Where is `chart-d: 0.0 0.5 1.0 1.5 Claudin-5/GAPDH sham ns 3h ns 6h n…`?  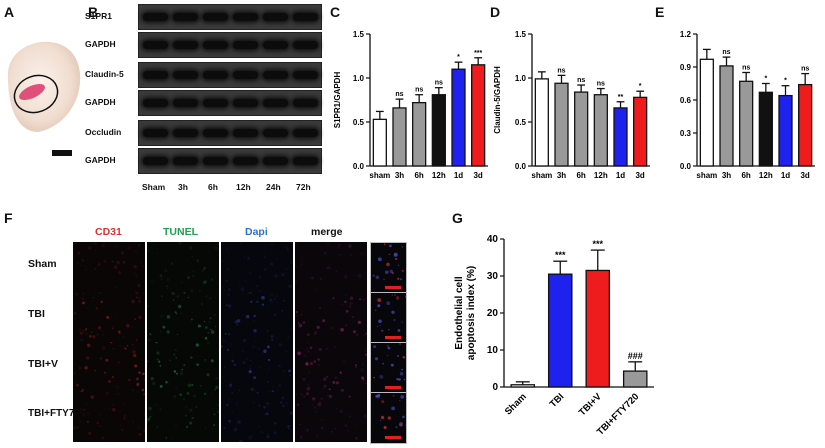
chart-d: 0.0 0.5 1.0 1.5 Claudin-5/GAPDH sham ns 3h ns 6h n… is located at coordinates (571, 105).